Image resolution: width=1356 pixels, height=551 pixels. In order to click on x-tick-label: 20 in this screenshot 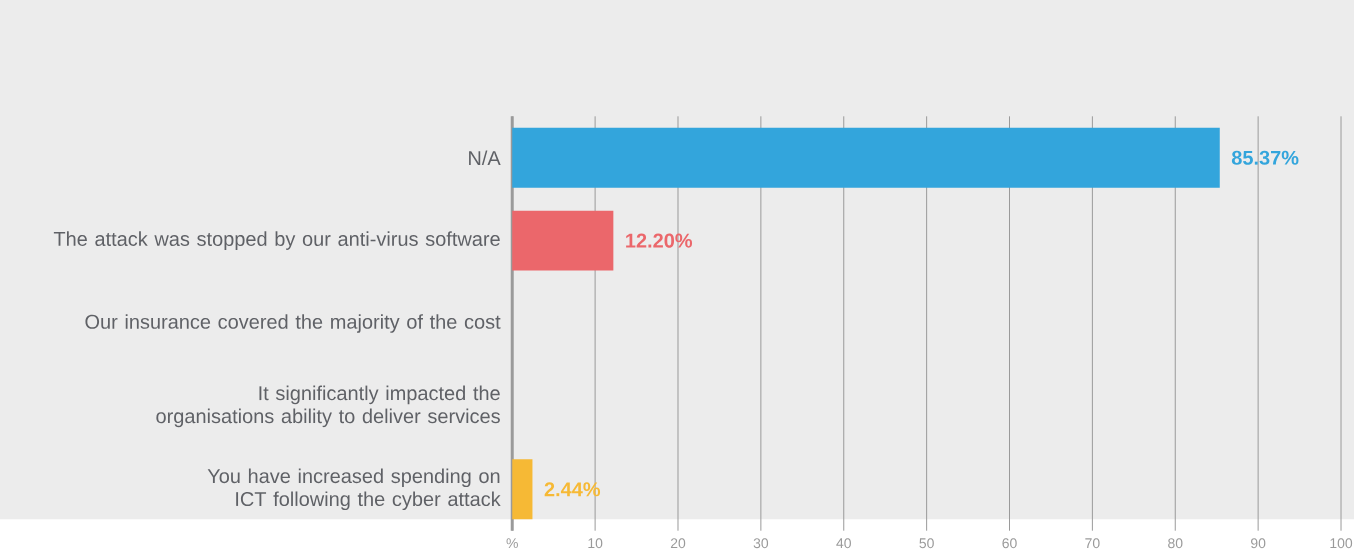, I will do `click(678, 543)`.